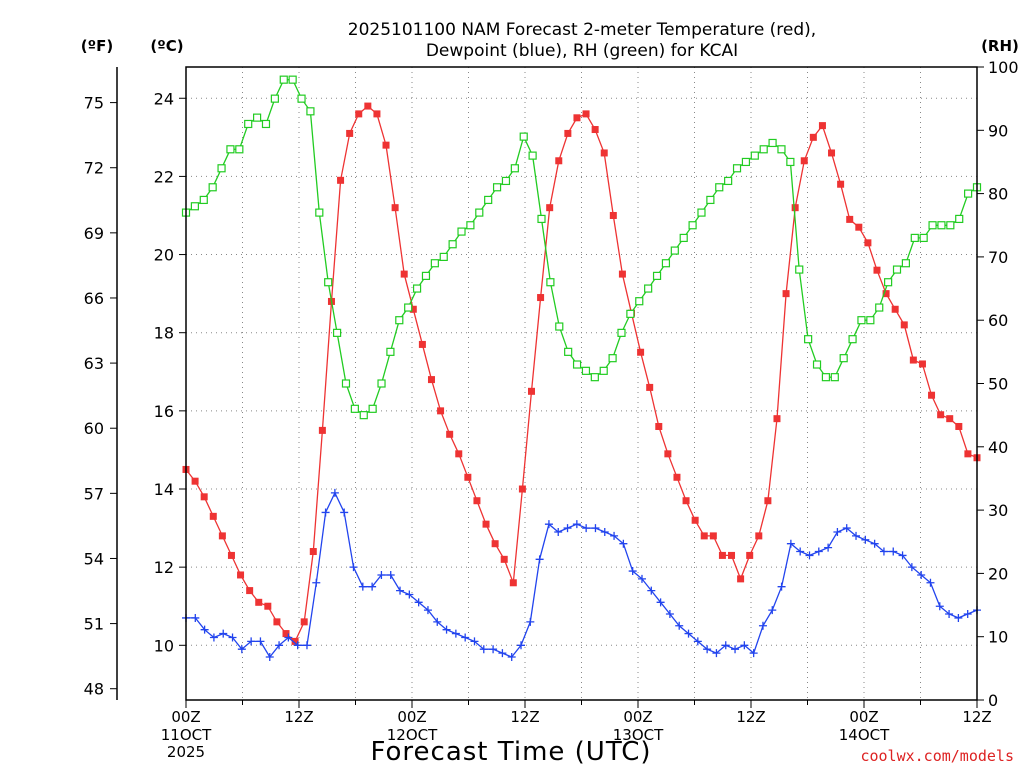 The image size is (1024, 768). I want to click on rh-unit-label: (RH), so click(1000, 46).